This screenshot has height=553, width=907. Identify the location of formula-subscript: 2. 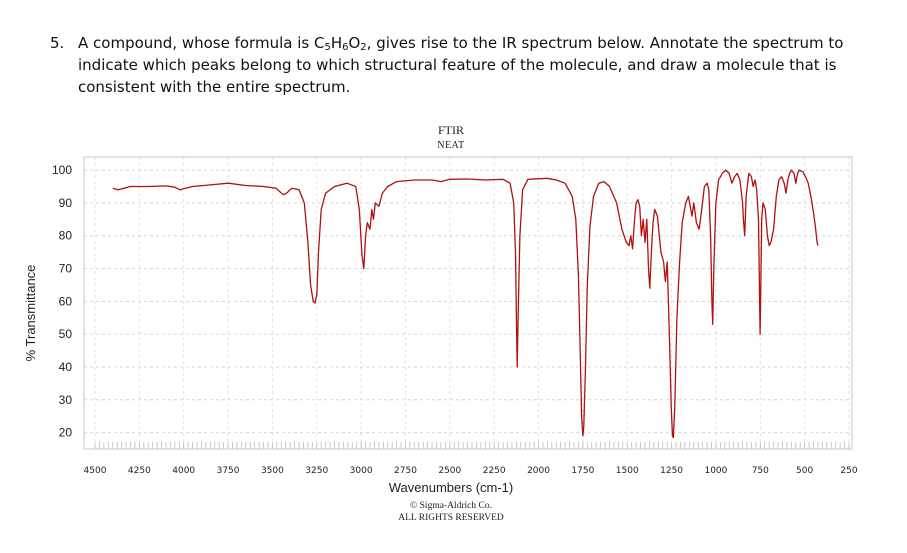
(363, 47).